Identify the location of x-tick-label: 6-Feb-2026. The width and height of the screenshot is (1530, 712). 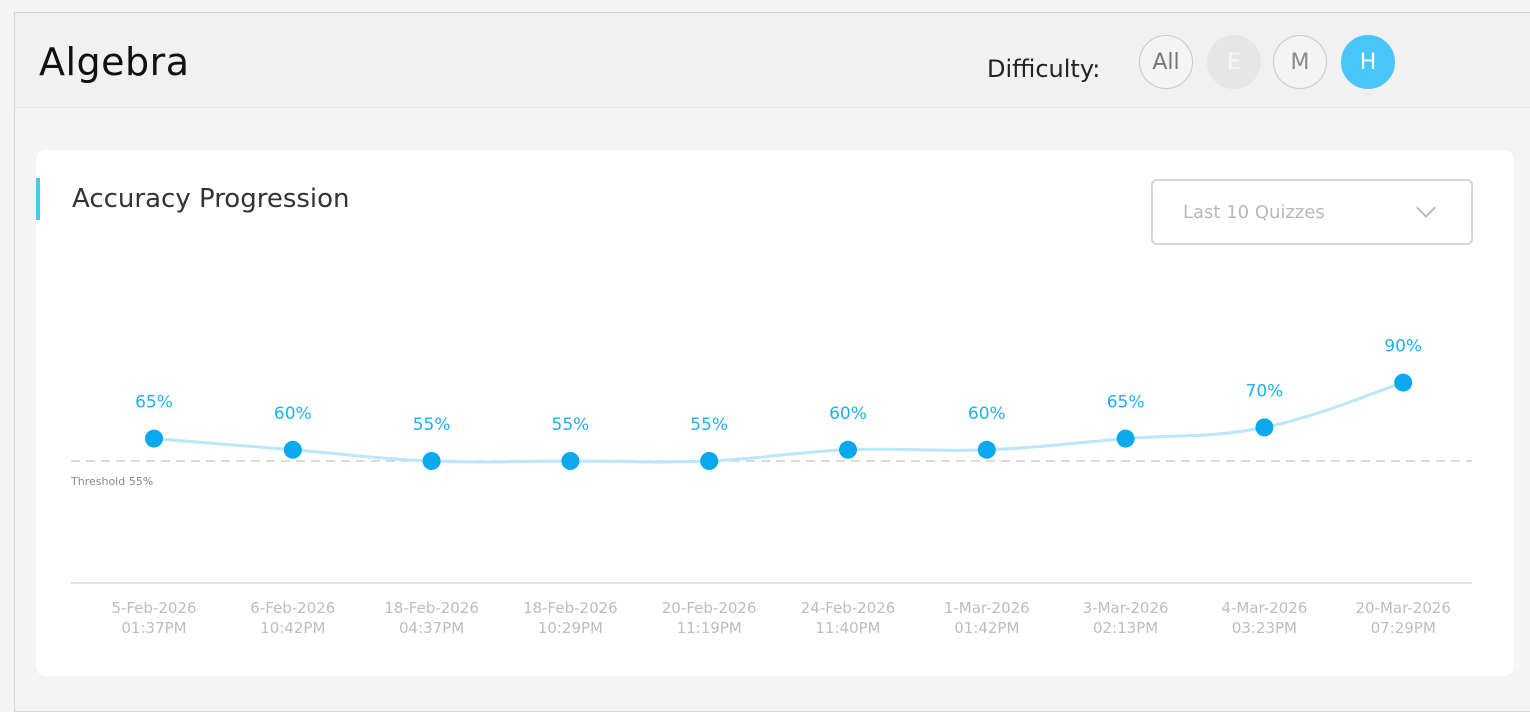
(292, 608).